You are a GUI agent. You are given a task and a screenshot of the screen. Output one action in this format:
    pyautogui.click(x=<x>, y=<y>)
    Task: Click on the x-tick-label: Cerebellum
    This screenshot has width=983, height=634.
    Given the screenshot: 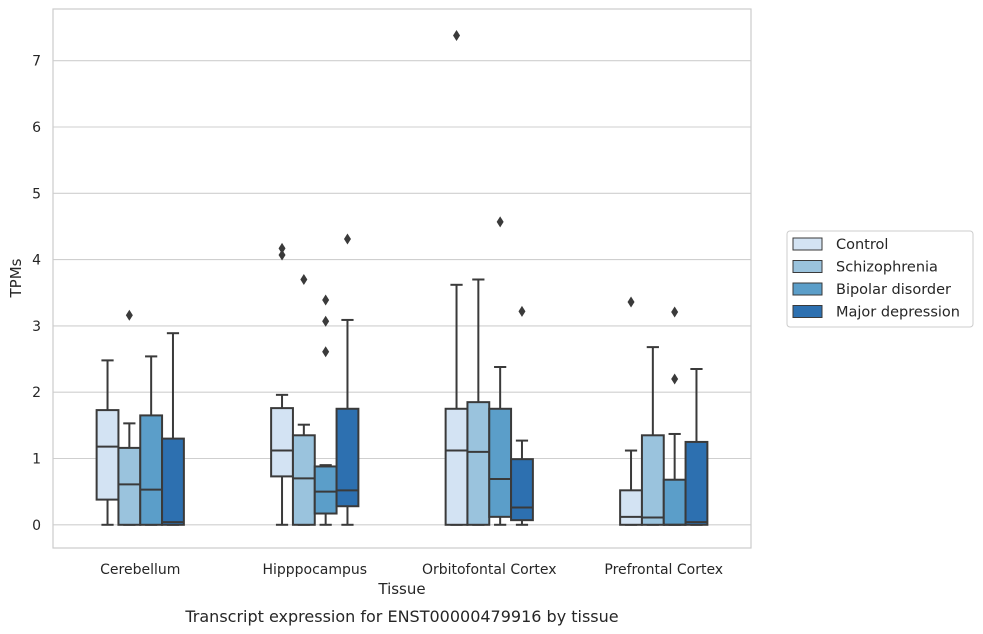 What is the action you would take?
    pyautogui.click(x=140, y=570)
    